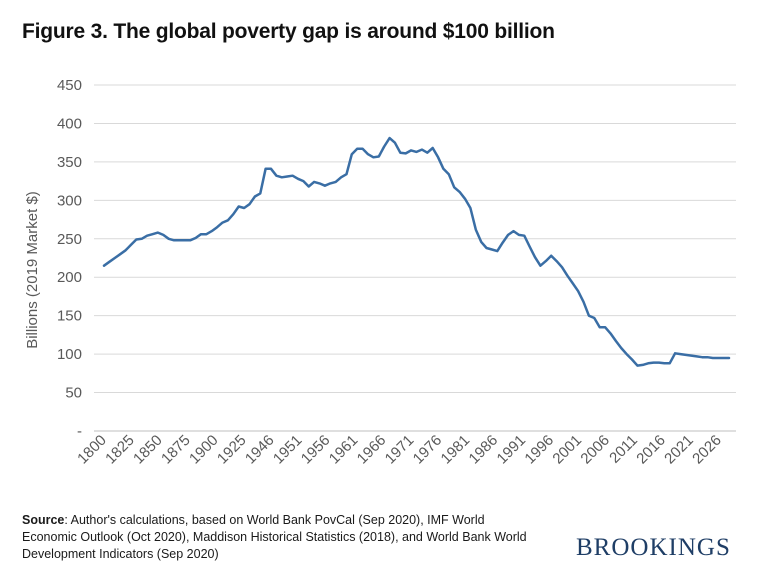 This screenshot has height=576, width=768. Describe the element at coordinates (539, 450) in the screenshot. I see `x-tick-label: 1996` at that location.